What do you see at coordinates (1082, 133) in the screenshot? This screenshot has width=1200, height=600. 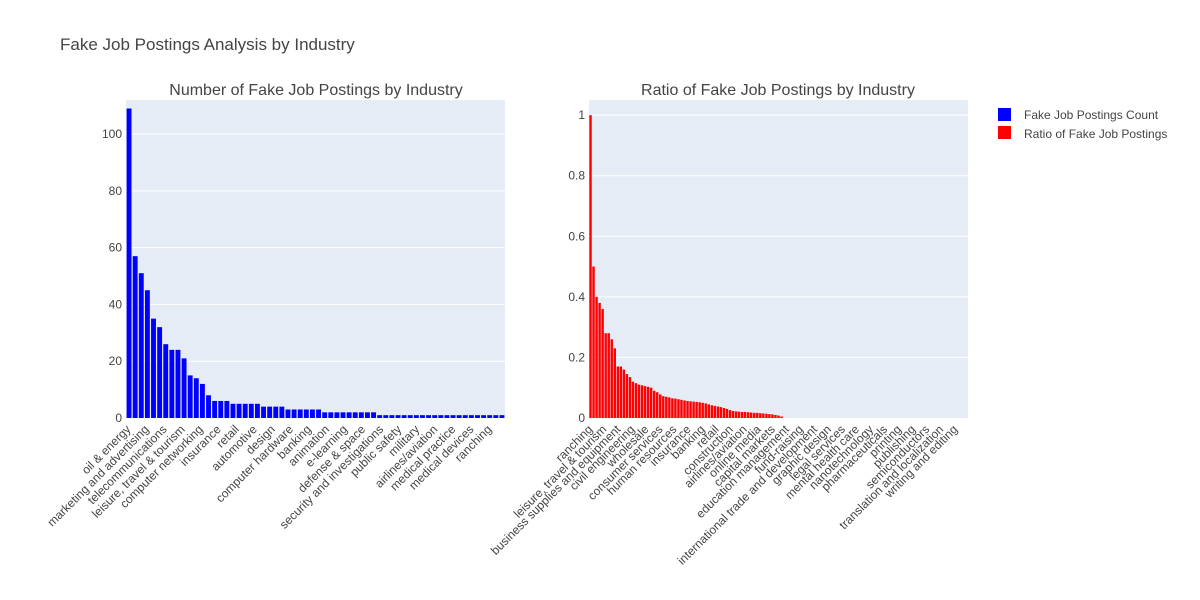 I see `legend-item-ratio: Ratio of Fake Job Postings` at bounding box center [1082, 133].